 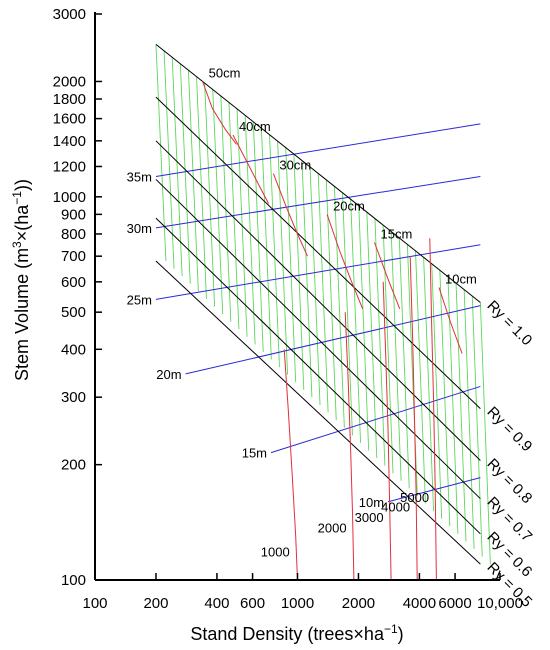 What do you see at coordinates (139, 228) in the screenshot?
I see `height-label-30m: 30m` at bounding box center [139, 228].